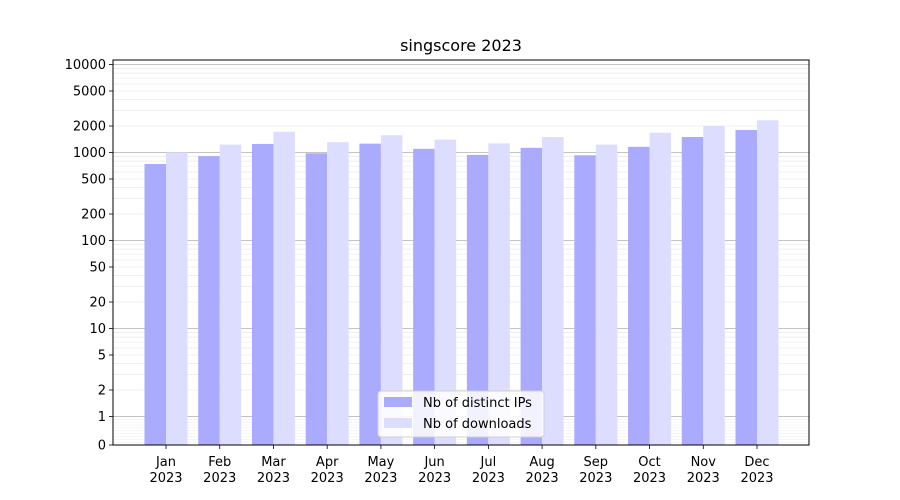 This screenshot has height=500, width=900. I want to click on x-tick-label: Feb 2023, so click(219, 470).